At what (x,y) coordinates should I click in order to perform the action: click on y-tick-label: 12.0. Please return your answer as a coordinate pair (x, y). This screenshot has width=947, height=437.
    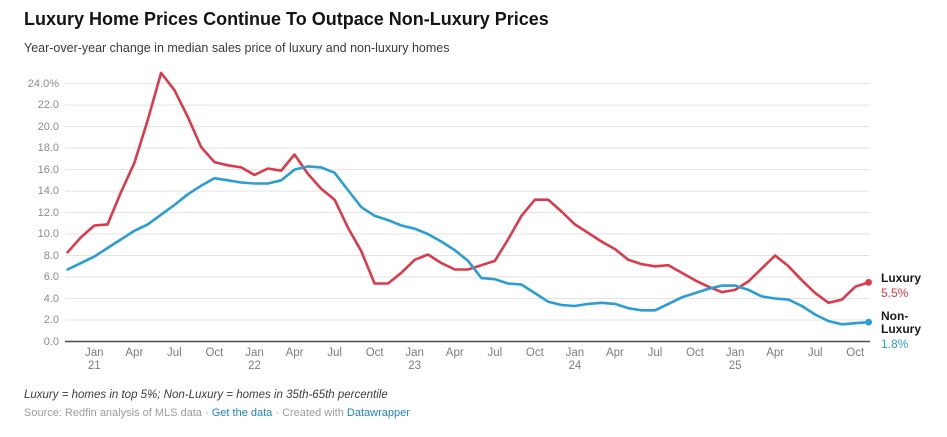
    Looking at the image, I should click on (48, 212).